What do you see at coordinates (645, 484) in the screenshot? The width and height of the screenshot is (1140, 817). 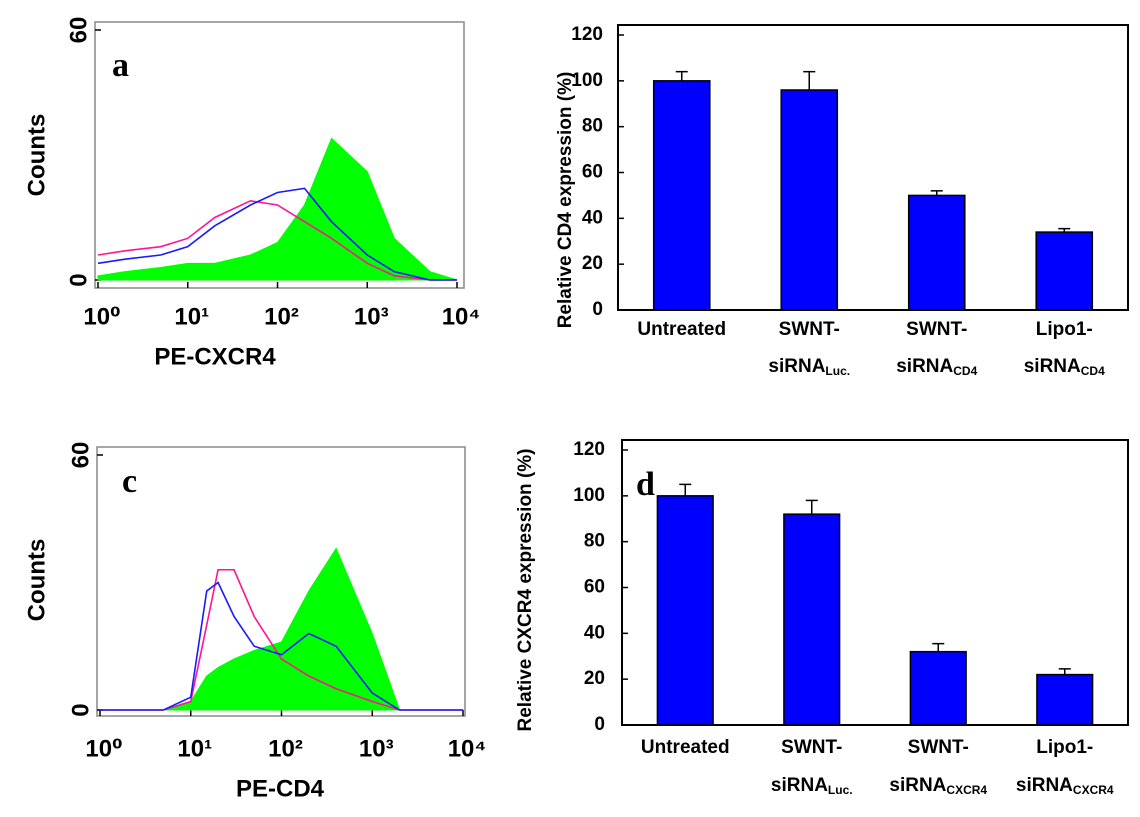 I see `panel-letter: d` at bounding box center [645, 484].